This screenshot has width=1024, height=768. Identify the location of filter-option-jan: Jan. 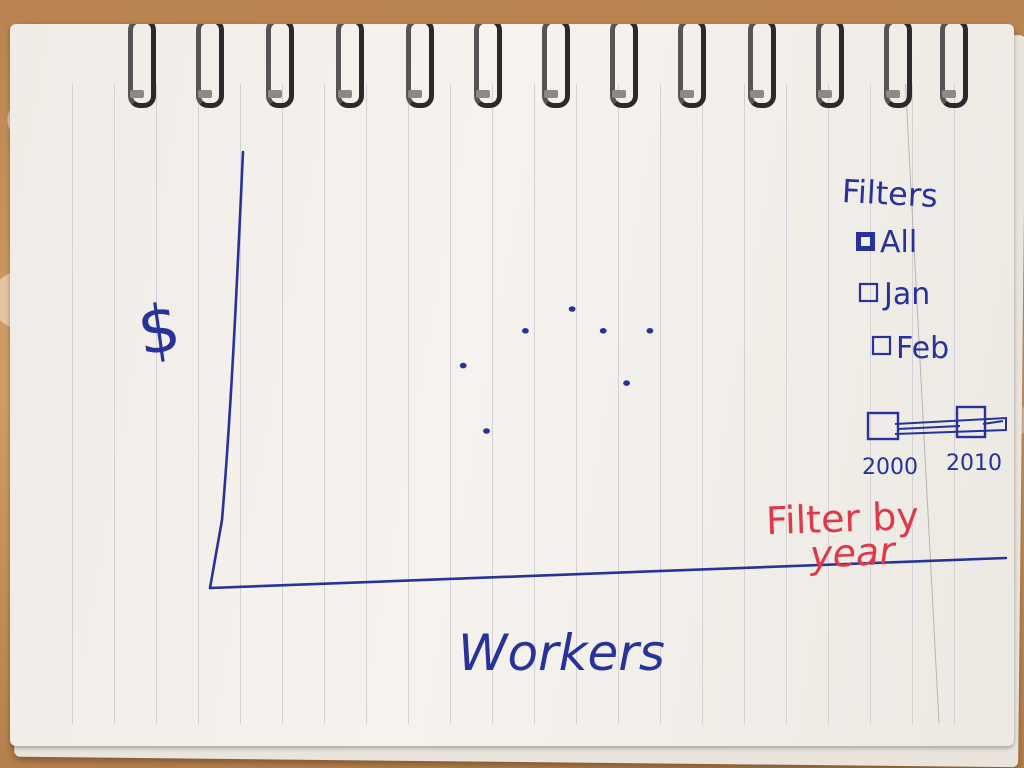
(894, 294).